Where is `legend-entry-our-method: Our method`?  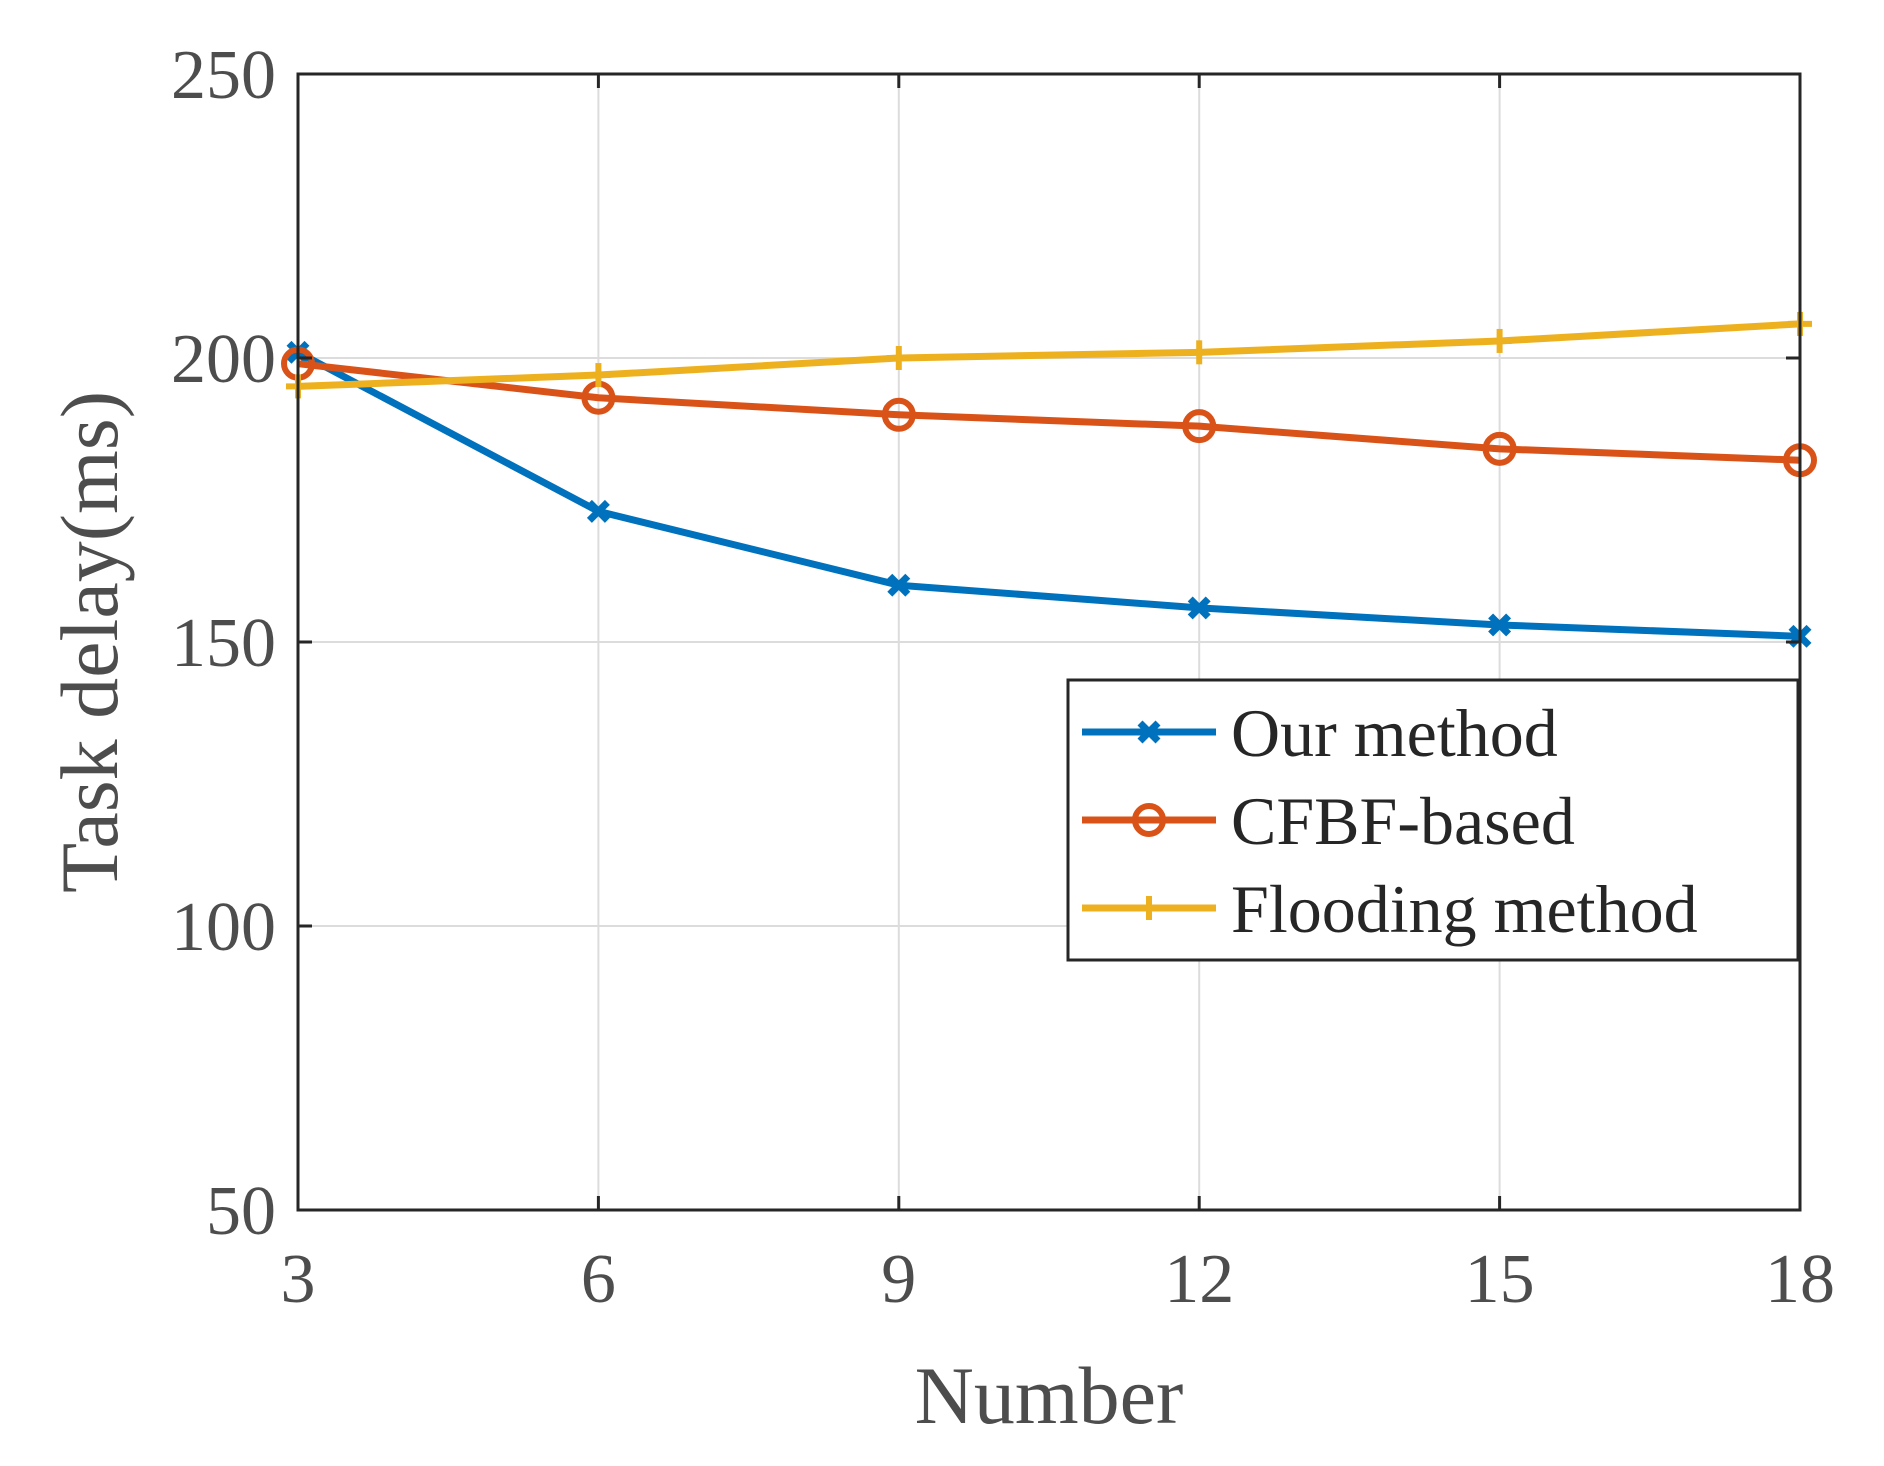 legend-entry-our-method: Our method is located at coordinates (1320, 733).